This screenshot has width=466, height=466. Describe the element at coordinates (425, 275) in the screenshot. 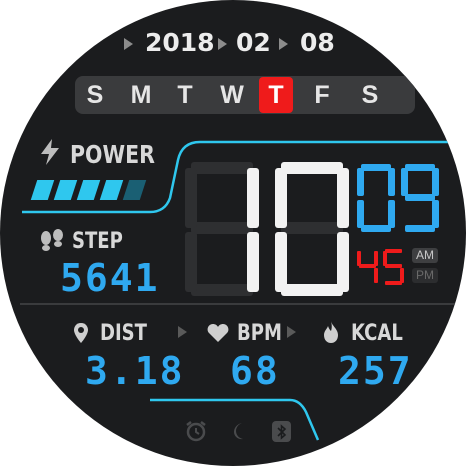

I see `pm-indicator: PM` at that location.